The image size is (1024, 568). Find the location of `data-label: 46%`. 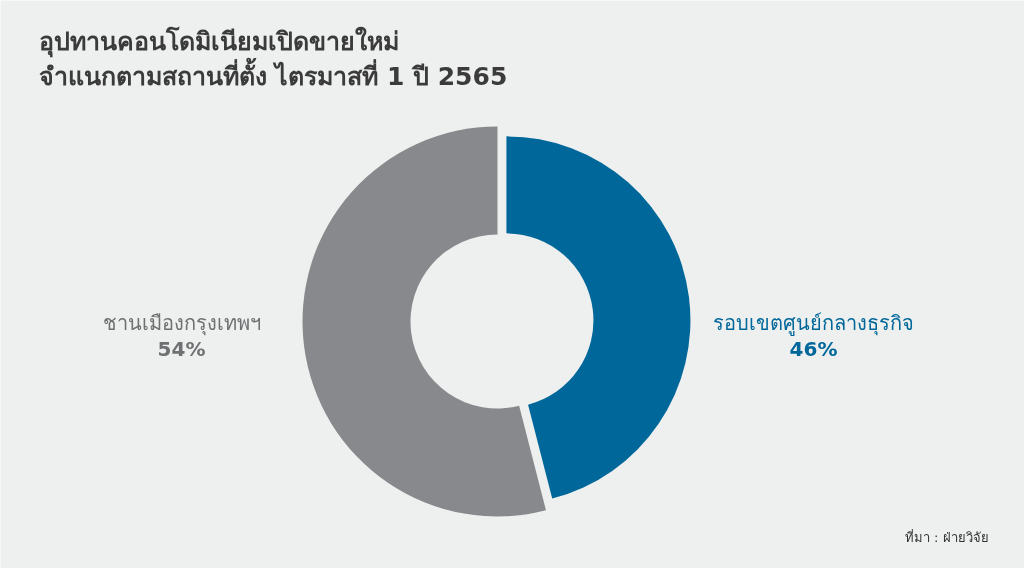

data-label: 46% is located at coordinates (813, 348).